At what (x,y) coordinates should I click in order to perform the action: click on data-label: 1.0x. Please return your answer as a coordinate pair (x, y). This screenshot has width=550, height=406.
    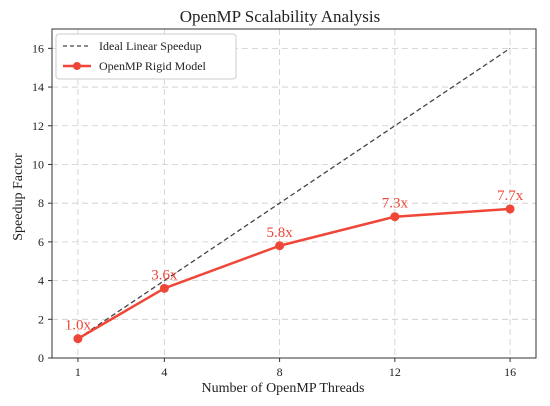
    Looking at the image, I should click on (78, 326).